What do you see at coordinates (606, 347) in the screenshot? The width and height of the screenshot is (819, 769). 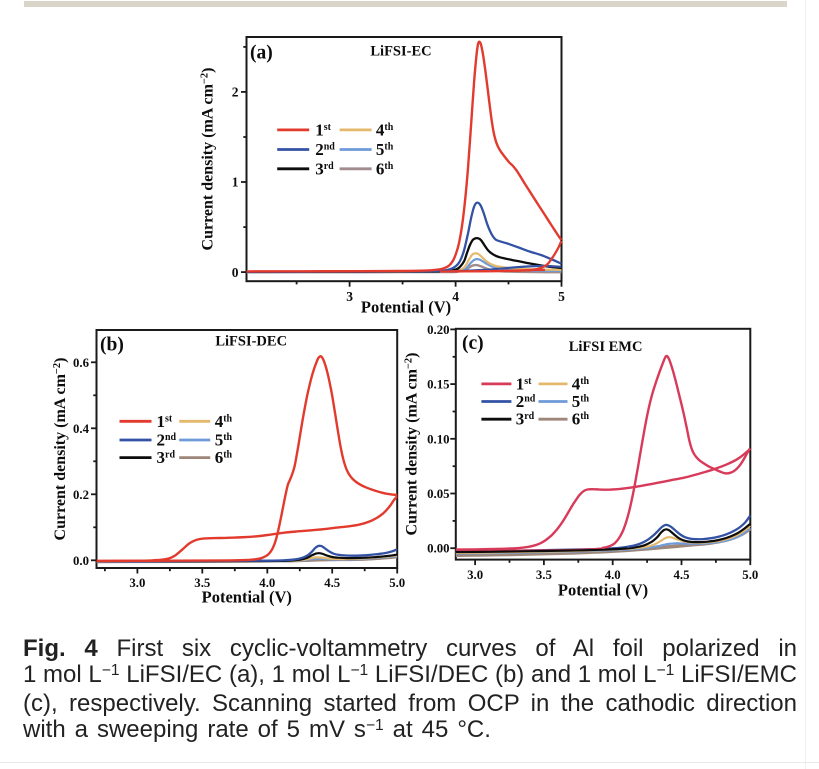 I see `svg-text: LiFSI EMC` at bounding box center [606, 347].